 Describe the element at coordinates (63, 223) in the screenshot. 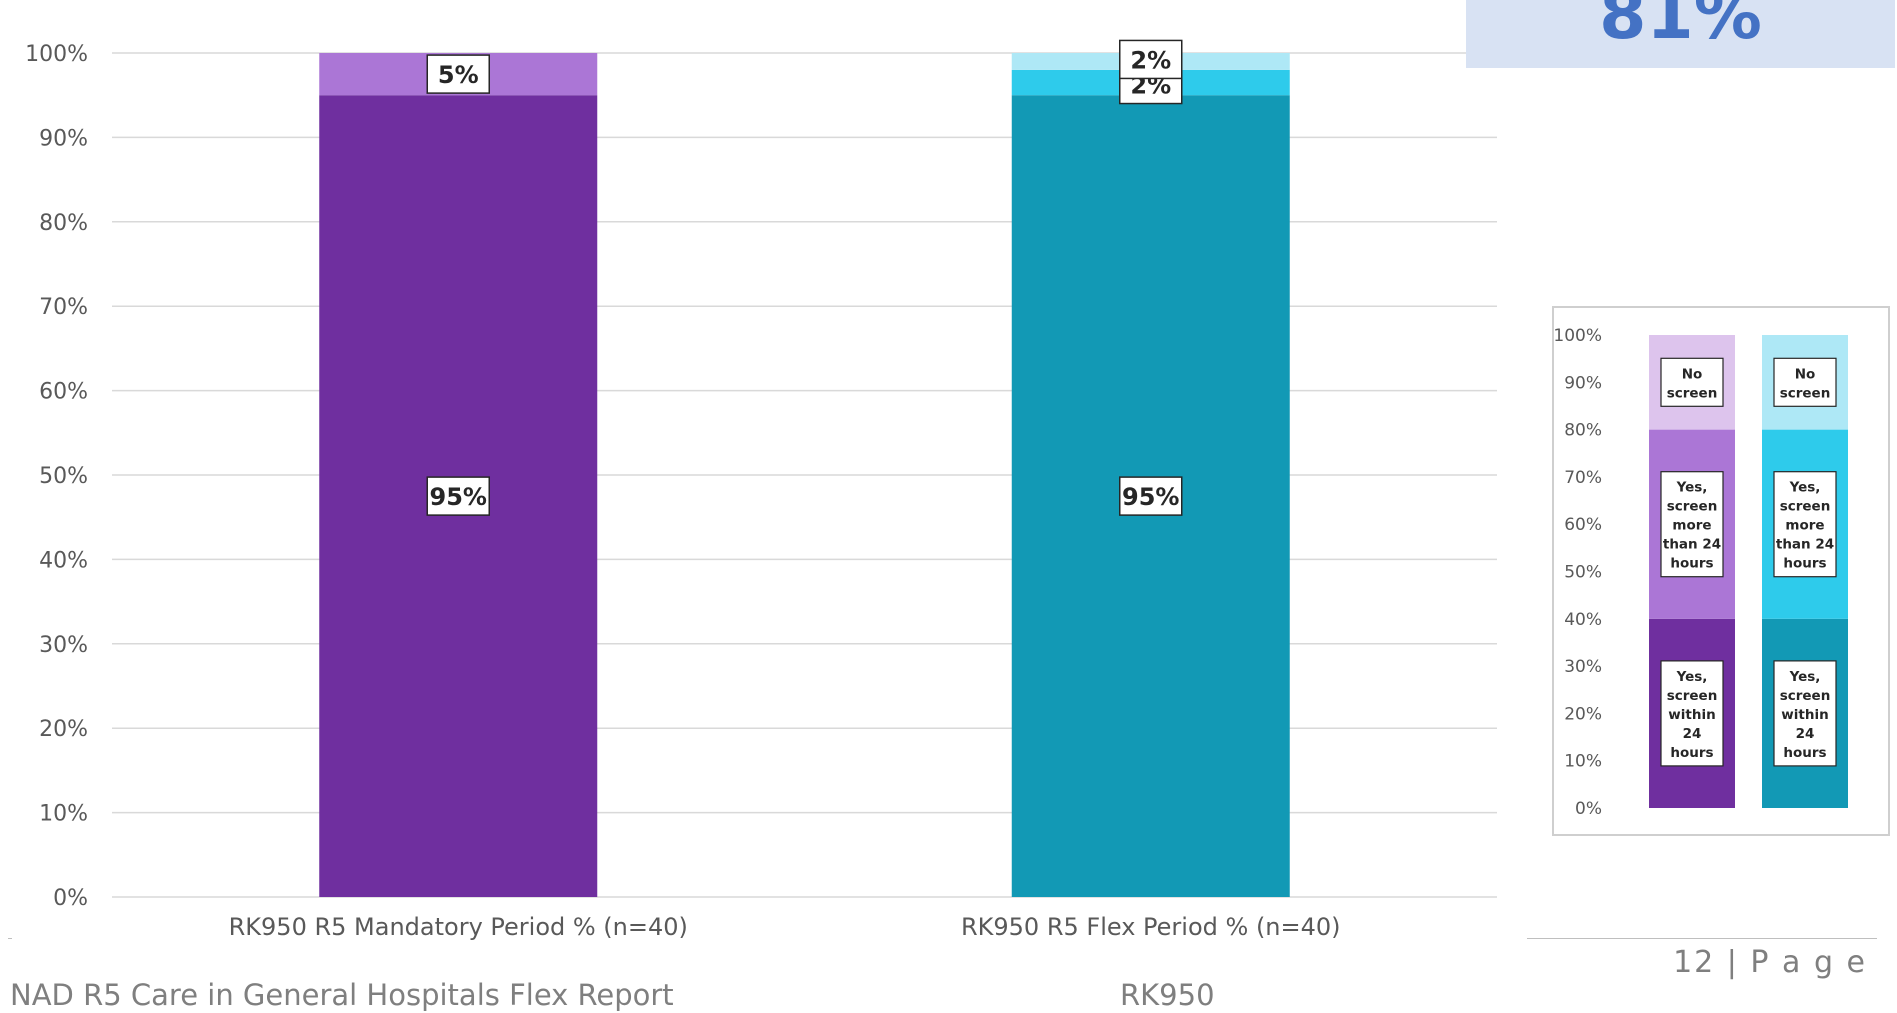

I see `y-tick-label: 80%` at that location.